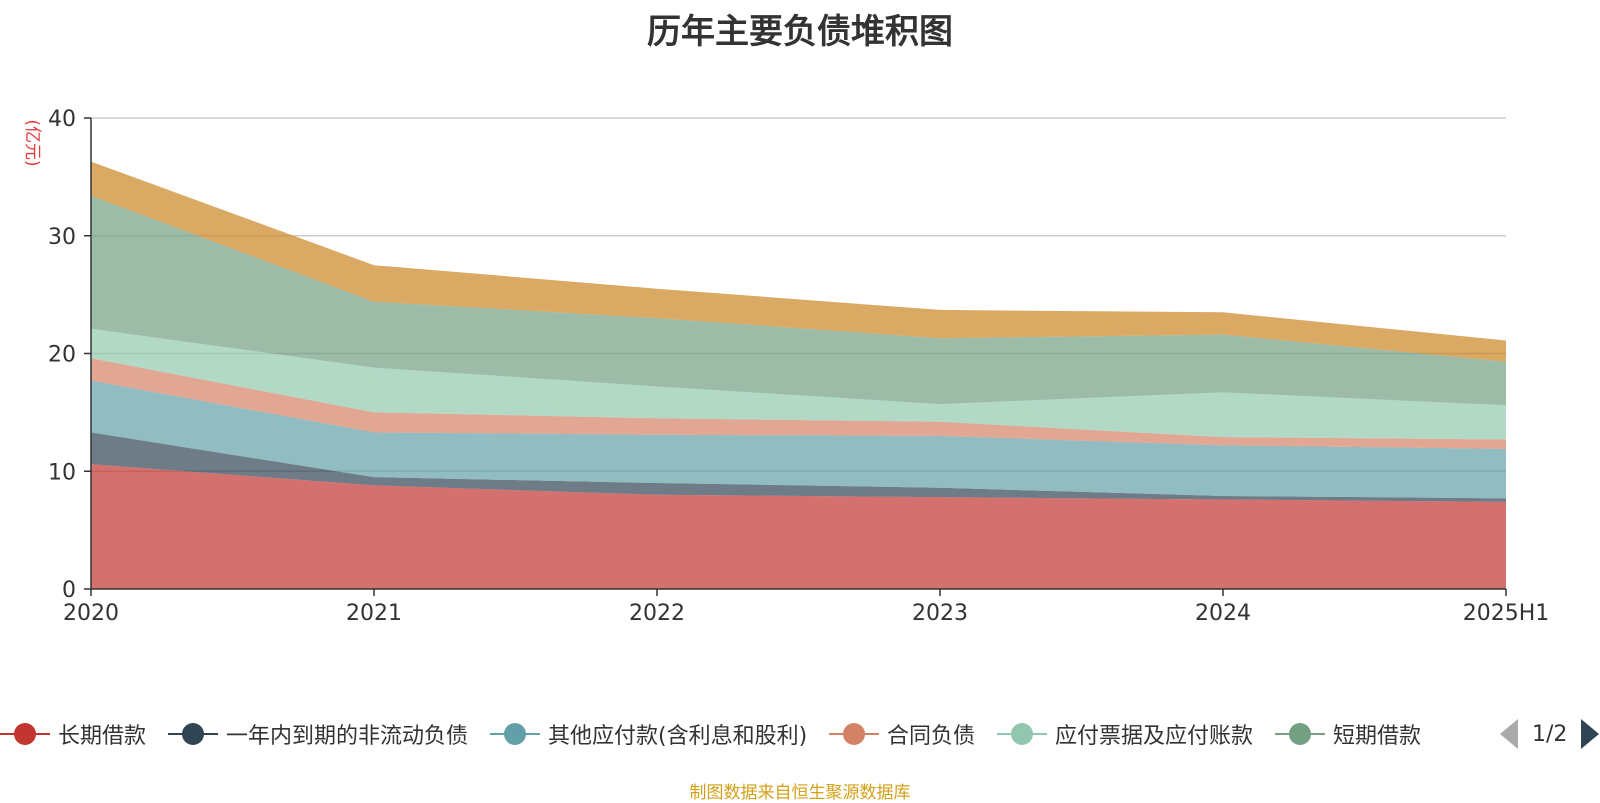 The image size is (1600, 803). I want to click on y-tick-label: 20, so click(62, 355).